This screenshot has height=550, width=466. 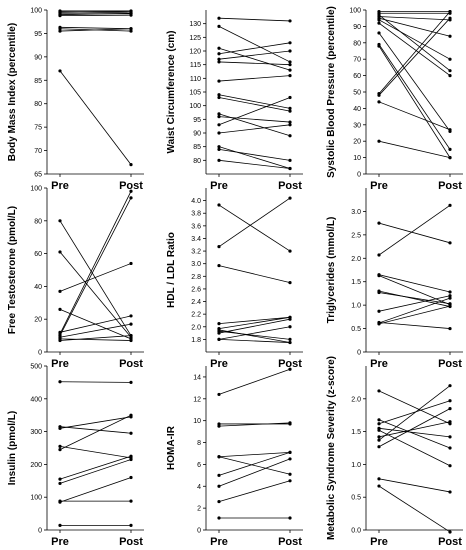 What do you see at coordinates (199, 443) in the screenshot?
I see `y-tick-label: 8` at bounding box center [199, 443].